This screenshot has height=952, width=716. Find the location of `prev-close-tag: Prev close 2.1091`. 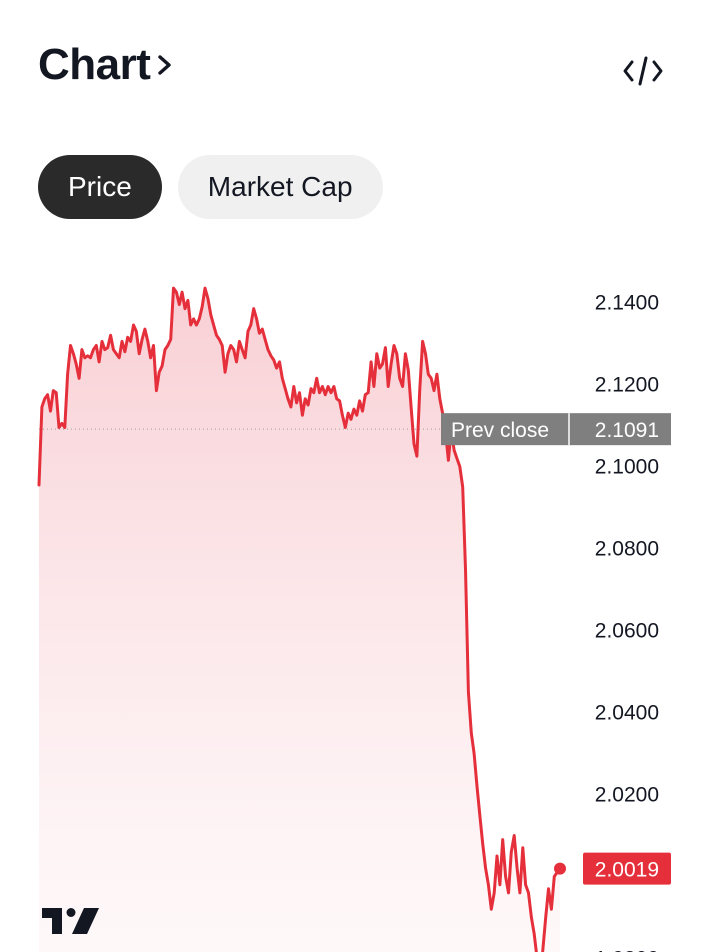

prev-close-tag: Prev close 2.1091 is located at coordinates (556, 429).